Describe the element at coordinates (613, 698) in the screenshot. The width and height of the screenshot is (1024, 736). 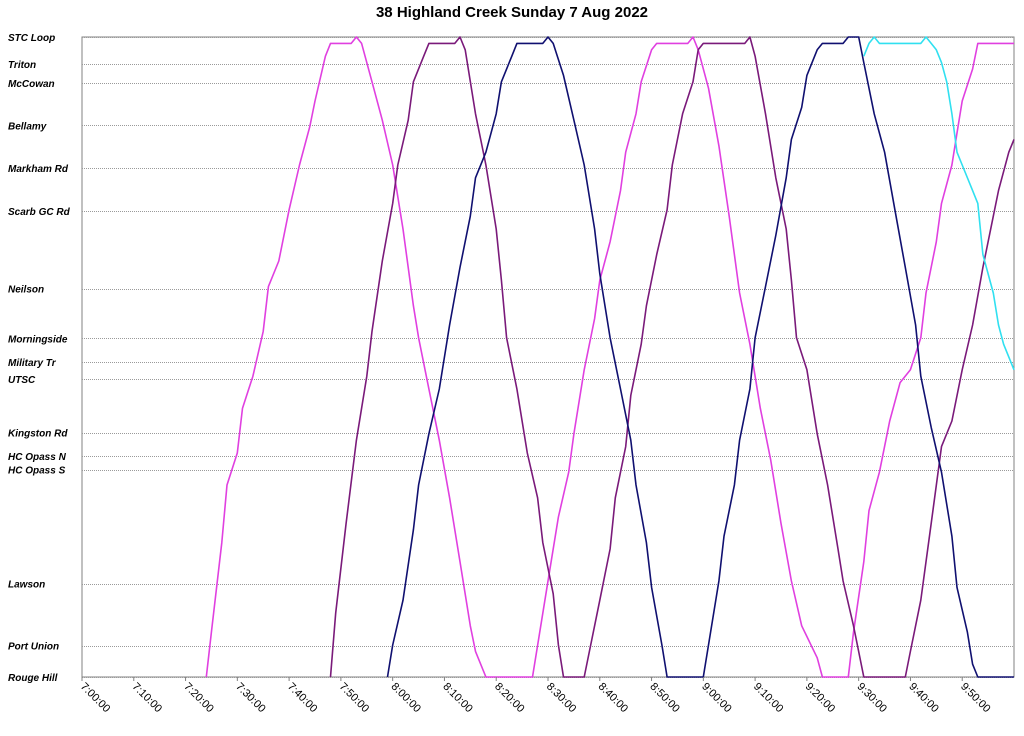
I see `x-tick-label: 8:40:00` at that location.